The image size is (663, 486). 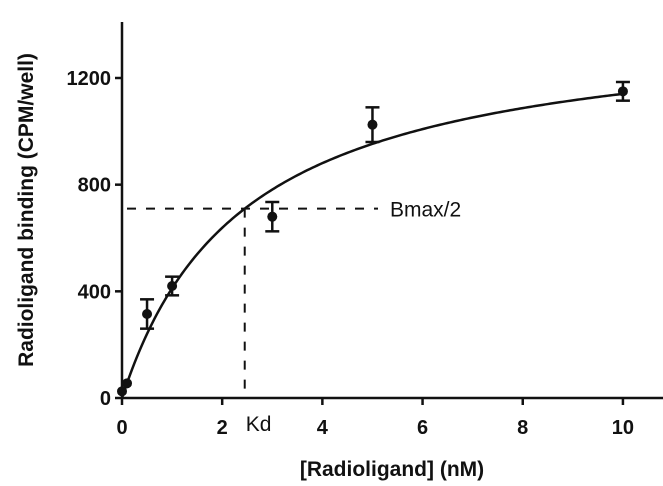 What do you see at coordinates (105, 399) in the screenshot?
I see `y-tick-label: 0` at bounding box center [105, 399].